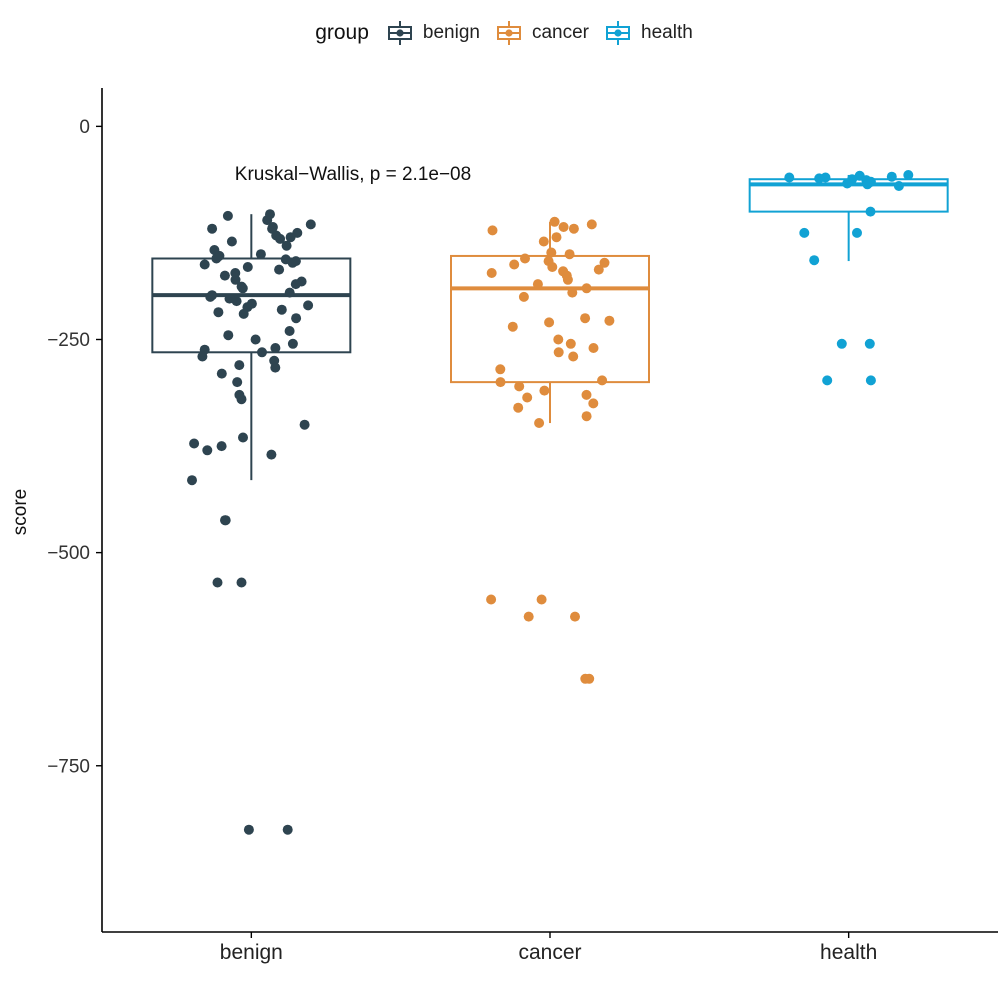 The height and width of the screenshot is (983, 1008). I want to click on legend: group benign cancer health, so click(504, 33).